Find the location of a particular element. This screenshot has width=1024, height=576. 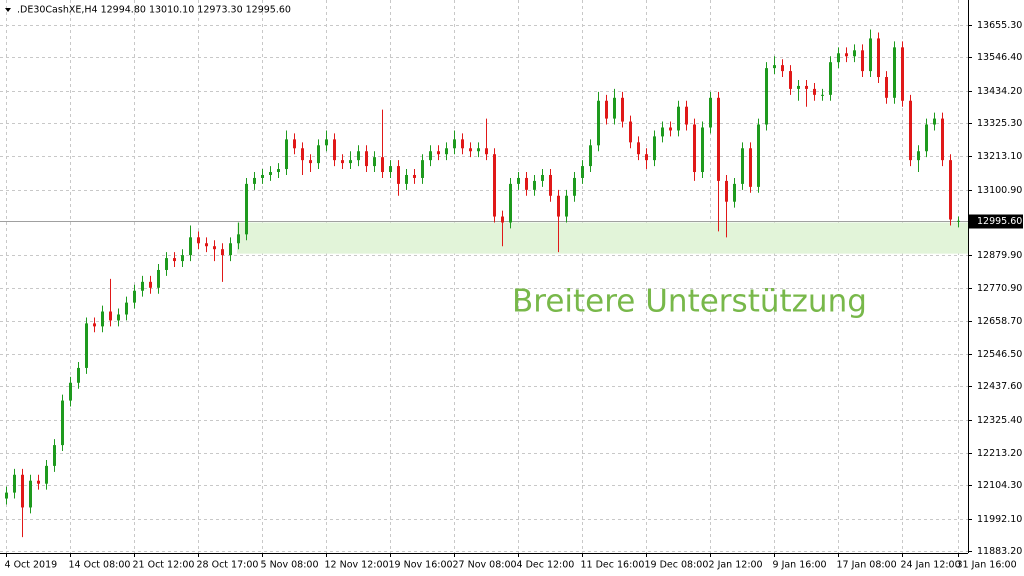

x-tick-label: 19 Nov 16:00 is located at coordinates (421, 565).